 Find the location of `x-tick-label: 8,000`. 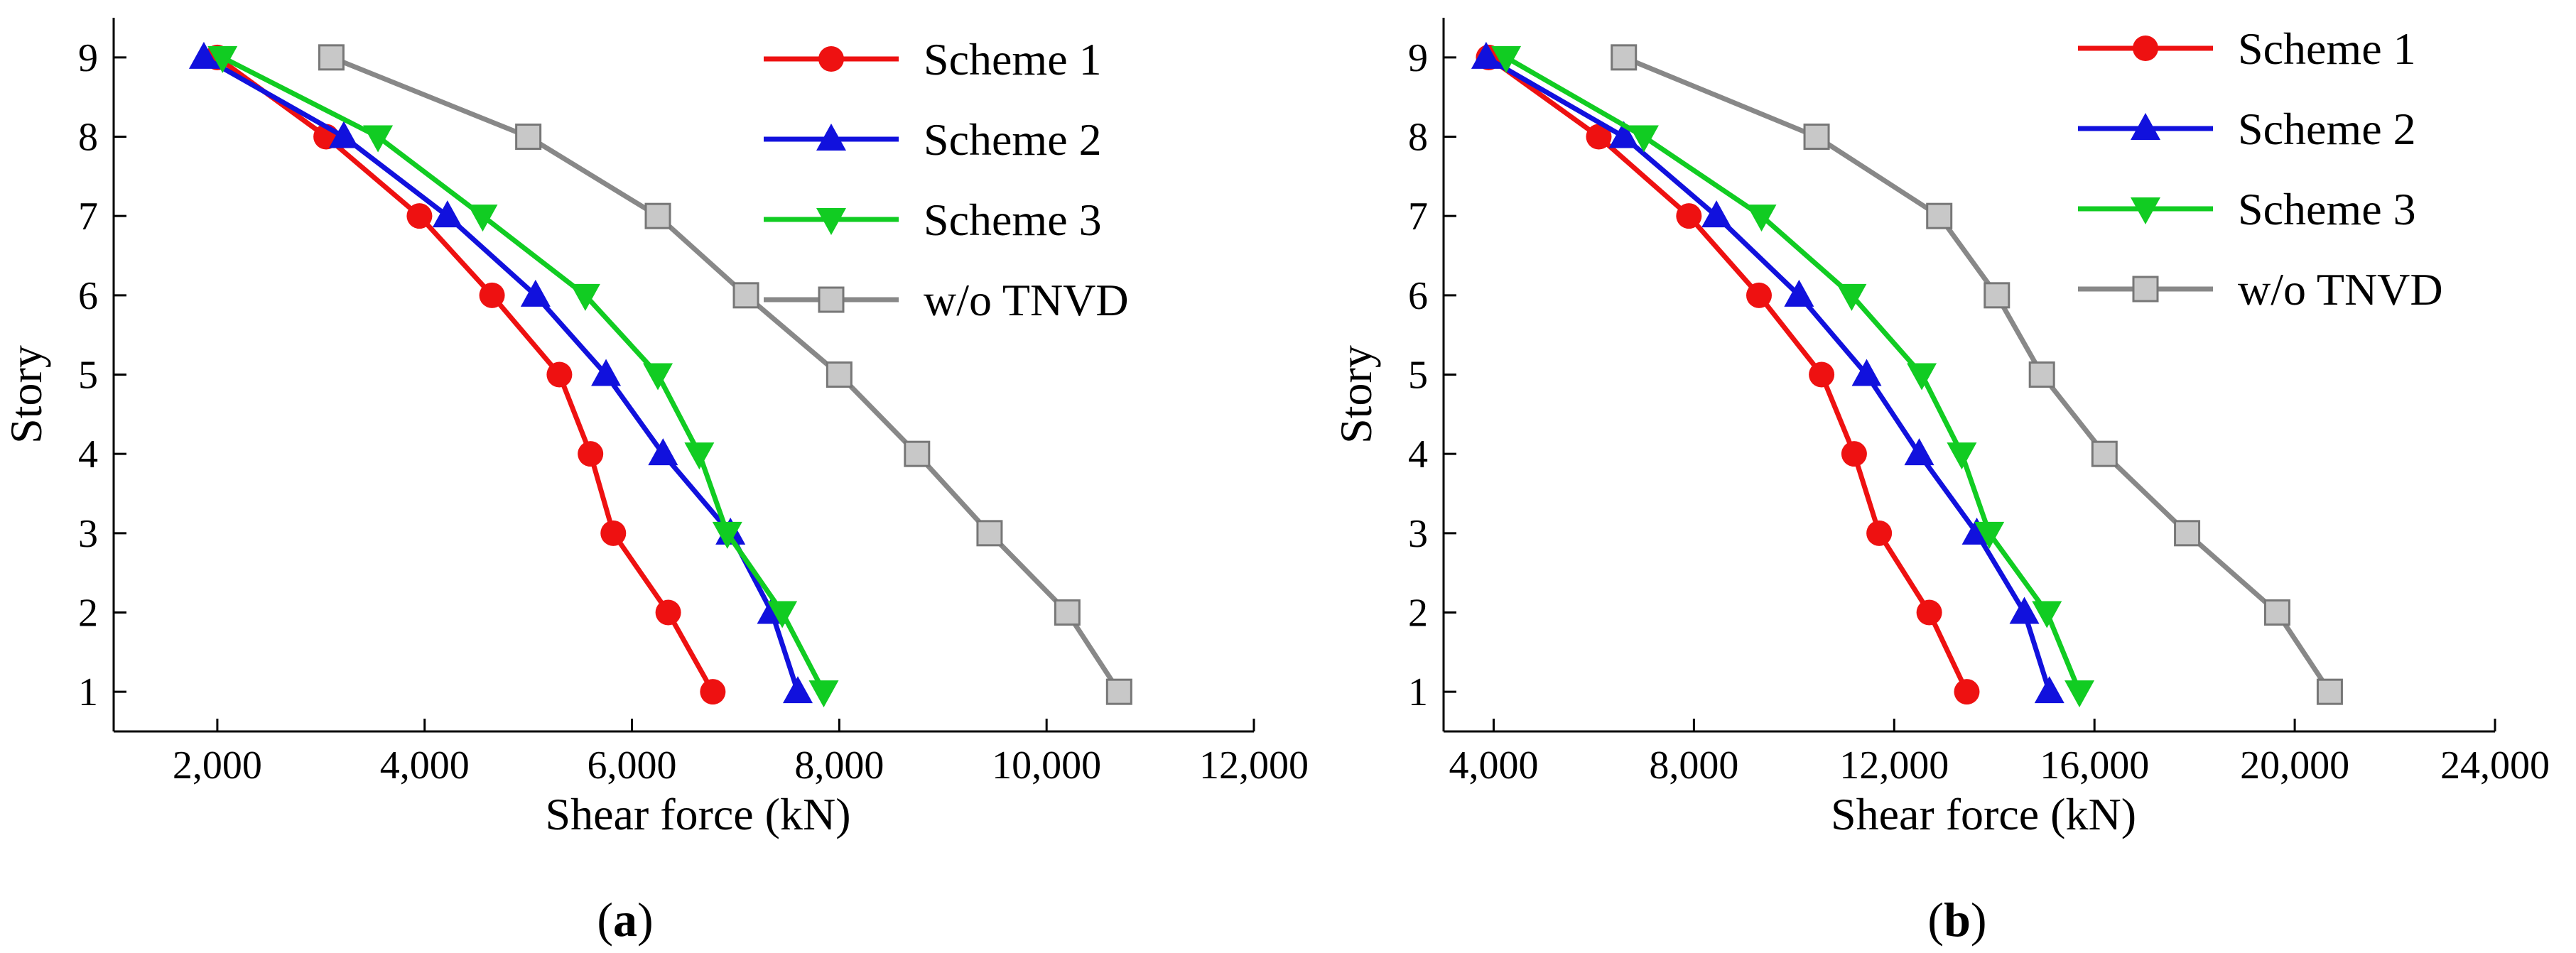

x-tick-label: 8,000 is located at coordinates (1693, 766).